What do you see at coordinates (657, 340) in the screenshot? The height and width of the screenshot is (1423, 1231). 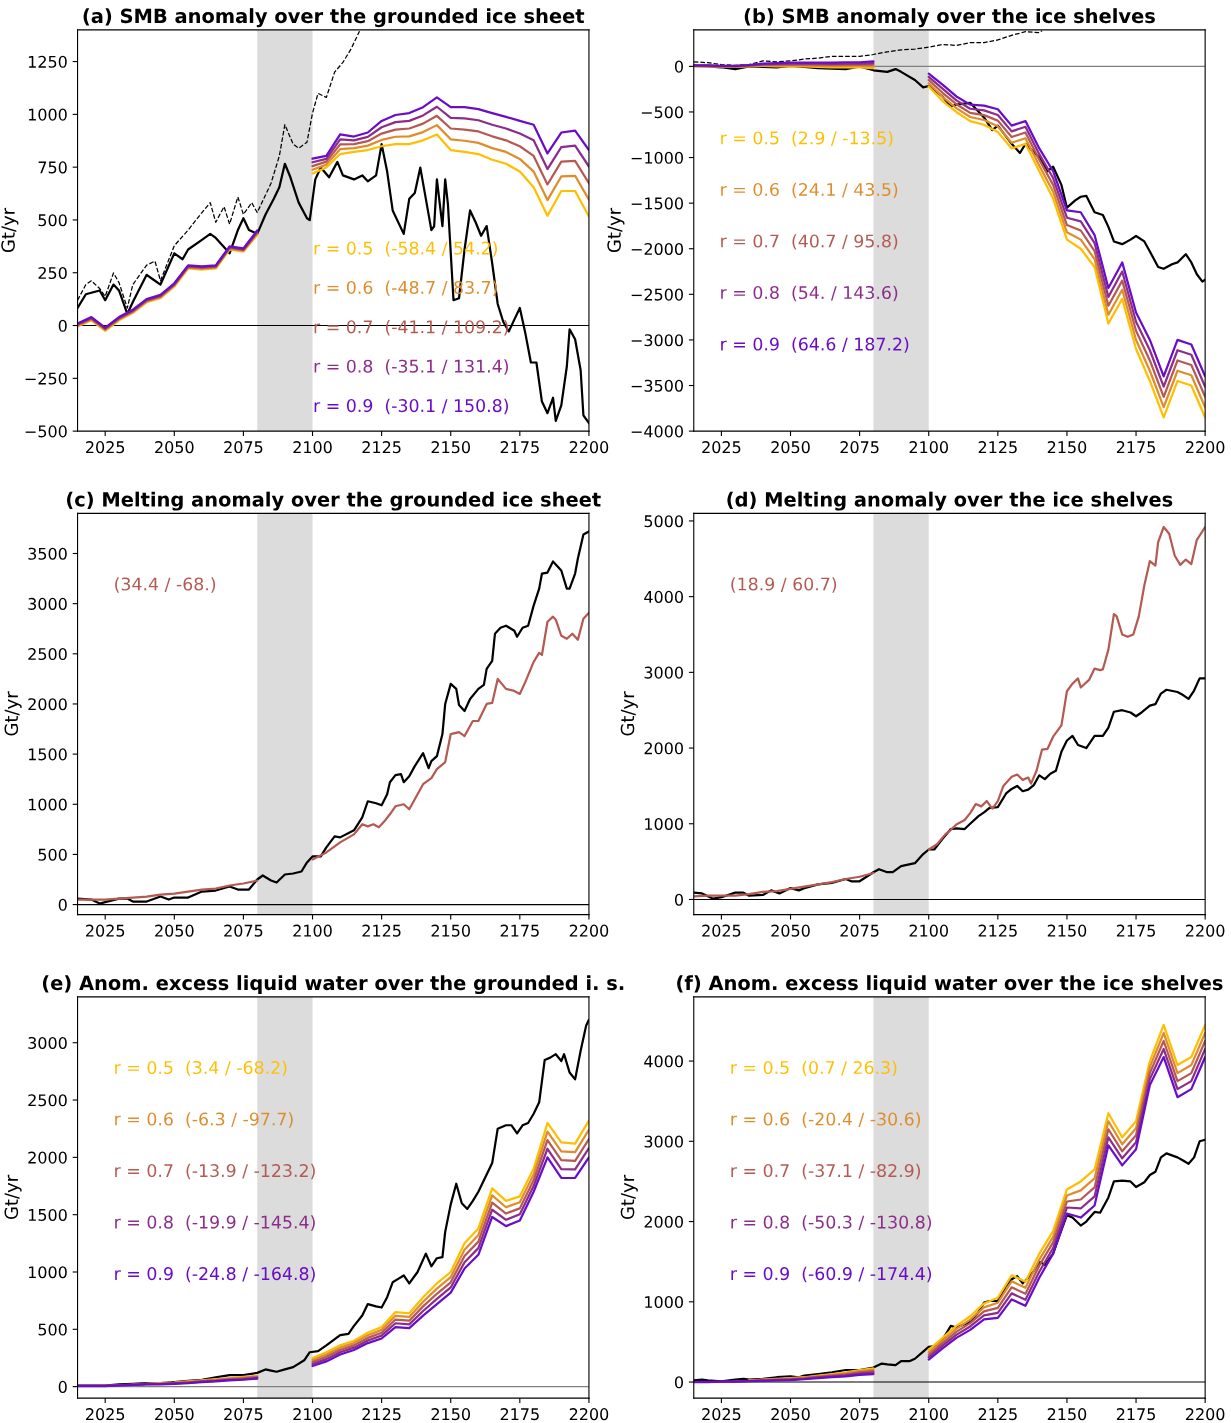 I see `y-tick-label: −3000` at bounding box center [657, 340].